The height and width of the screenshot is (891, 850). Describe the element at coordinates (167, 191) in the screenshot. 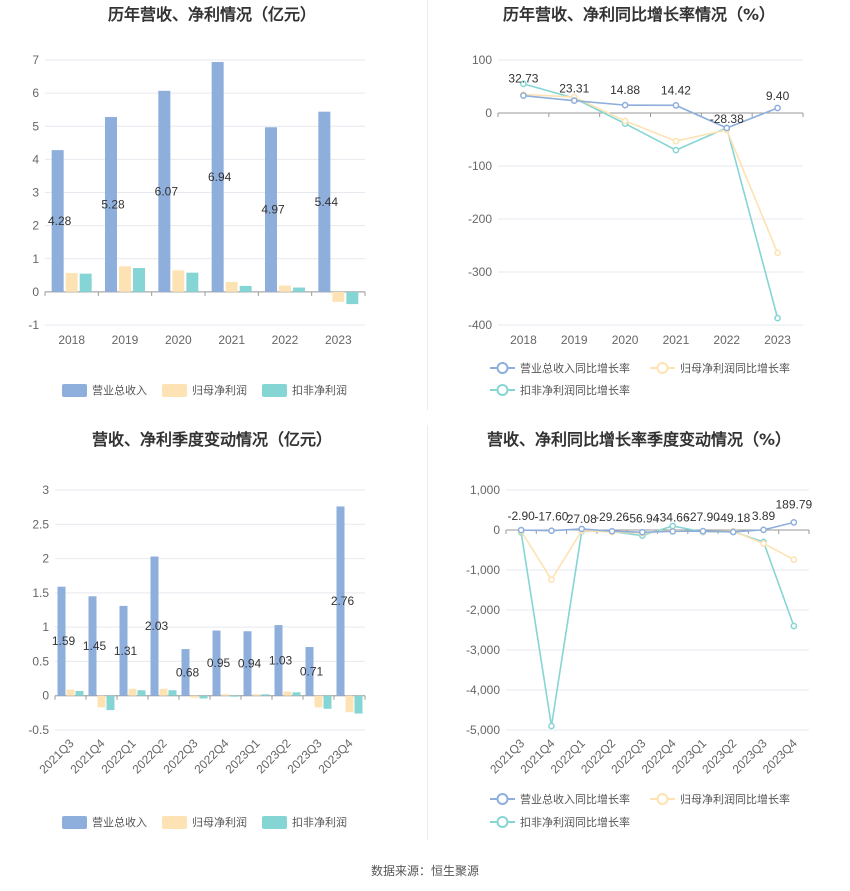

I see `data-label: 6.07` at that location.